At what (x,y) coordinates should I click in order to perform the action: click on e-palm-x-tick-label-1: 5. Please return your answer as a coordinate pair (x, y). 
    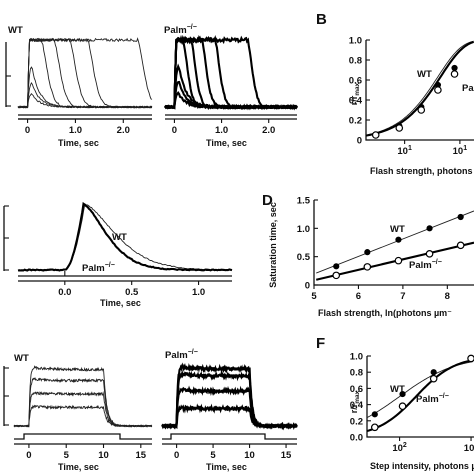
    Looking at the image, I should click on (213, 455).